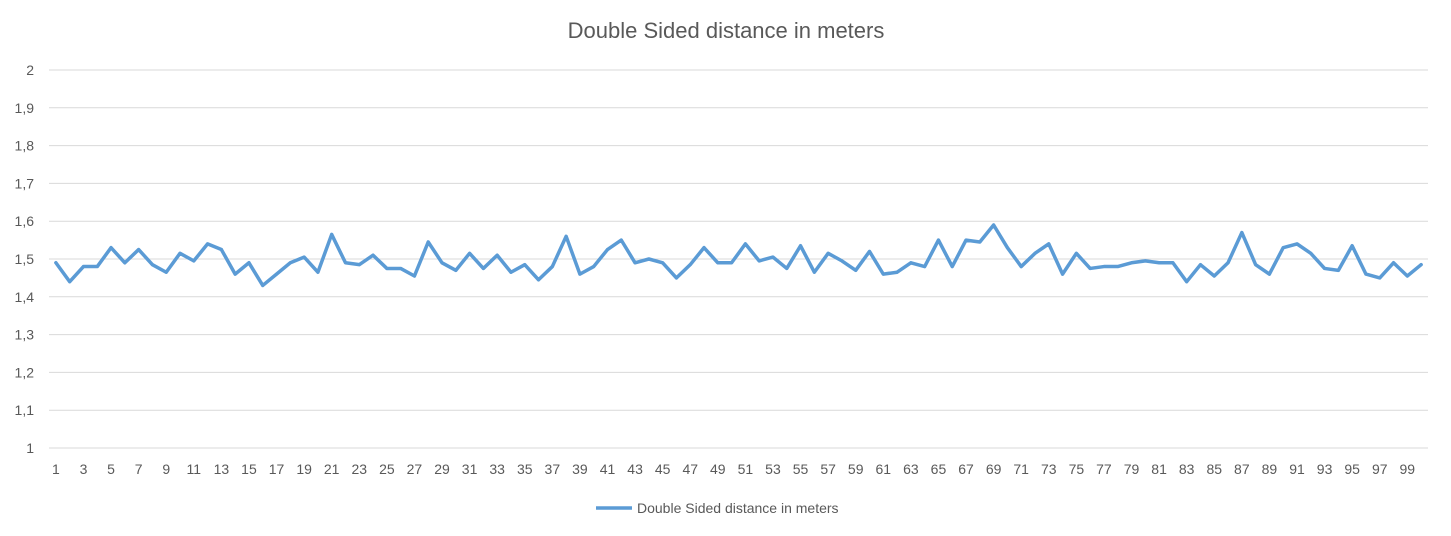  Describe the element at coordinates (166, 469) in the screenshot. I see `x-tick-label: 9` at that location.